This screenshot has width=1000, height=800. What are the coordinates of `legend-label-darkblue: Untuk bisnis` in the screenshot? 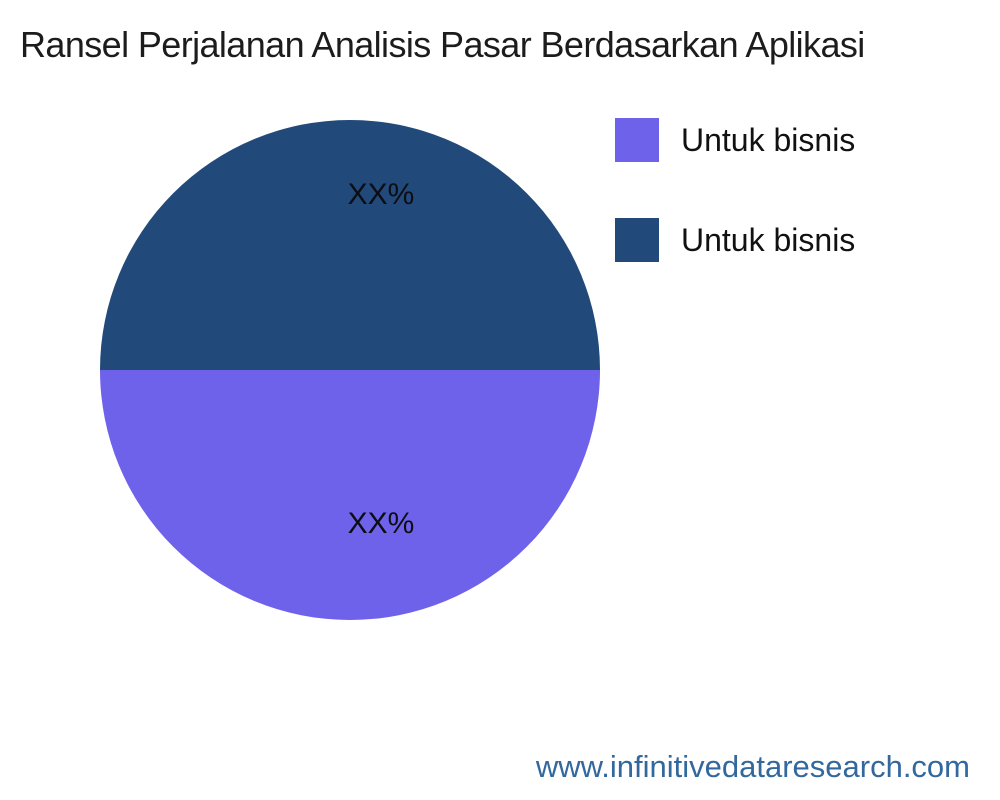 It's located at (768, 239).